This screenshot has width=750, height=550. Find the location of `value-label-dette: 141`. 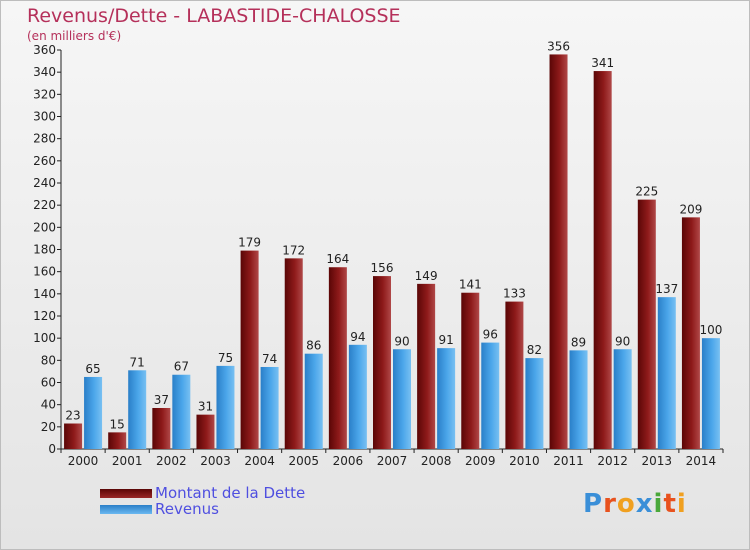

value-label-dette: 141 is located at coordinates (470, 285).